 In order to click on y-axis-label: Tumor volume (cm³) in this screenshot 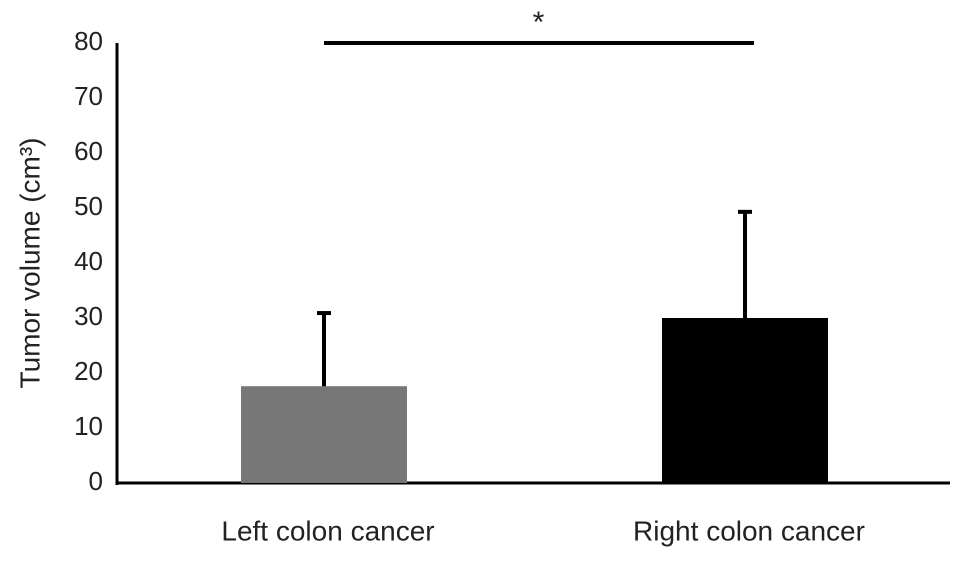, I will do `click(29, 263)`.